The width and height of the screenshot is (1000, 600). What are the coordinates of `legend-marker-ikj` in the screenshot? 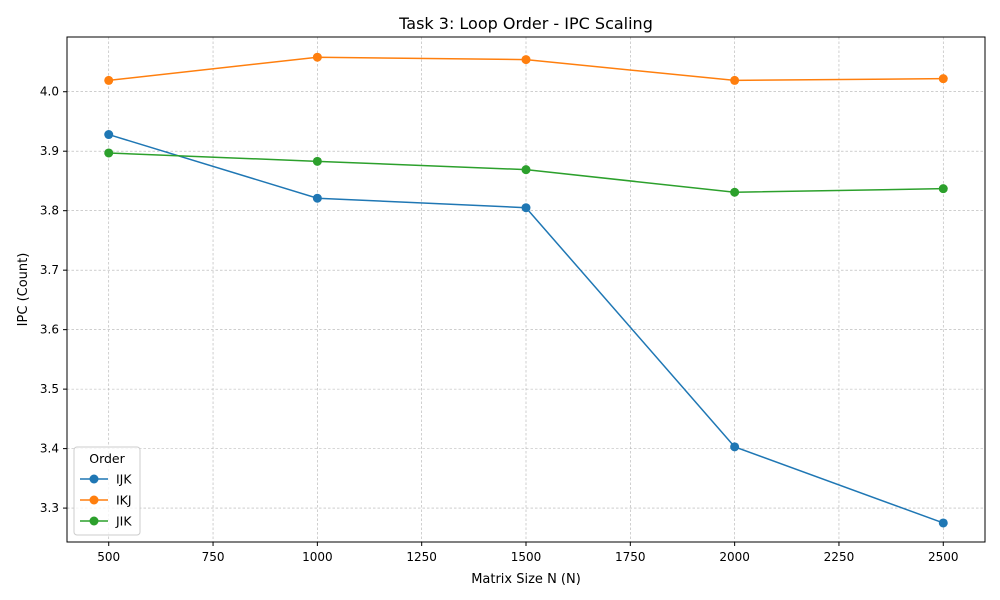 It's located at (94, 500).